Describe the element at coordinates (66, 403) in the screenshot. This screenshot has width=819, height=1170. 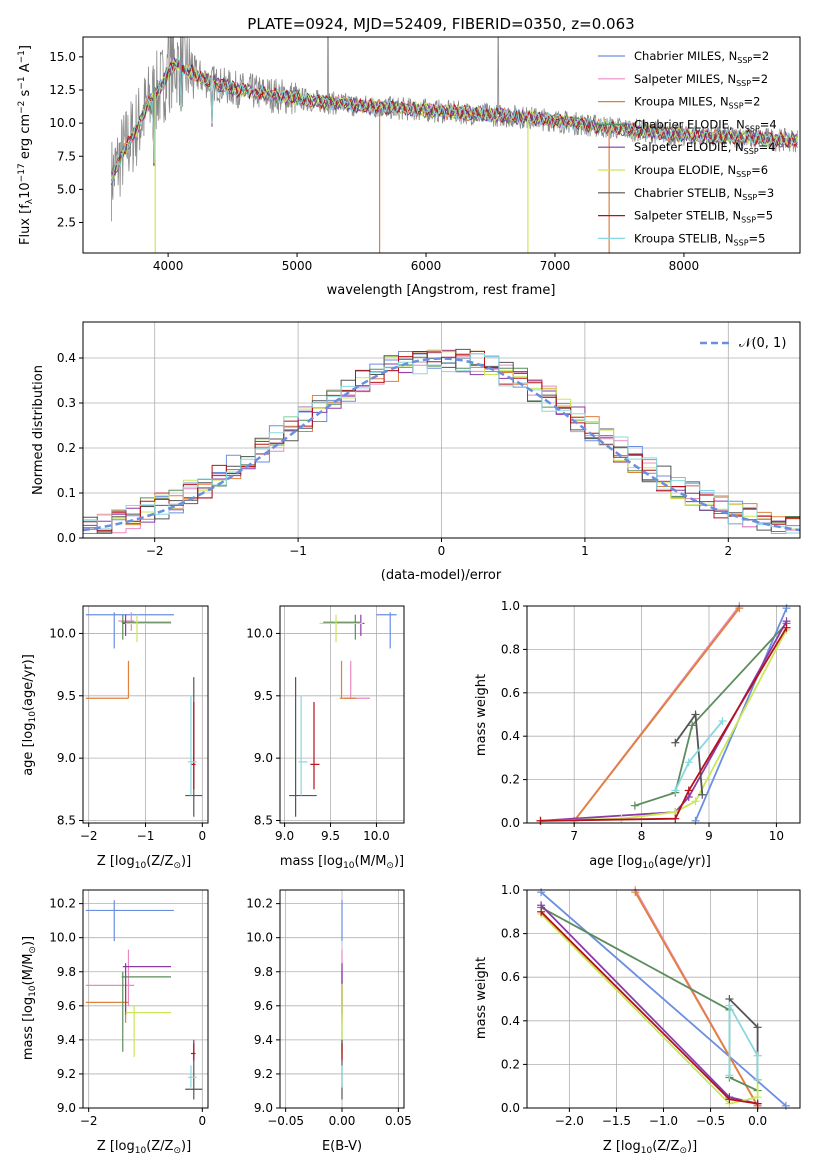
I see `residuals-ytick-label: 0.3` at that location.